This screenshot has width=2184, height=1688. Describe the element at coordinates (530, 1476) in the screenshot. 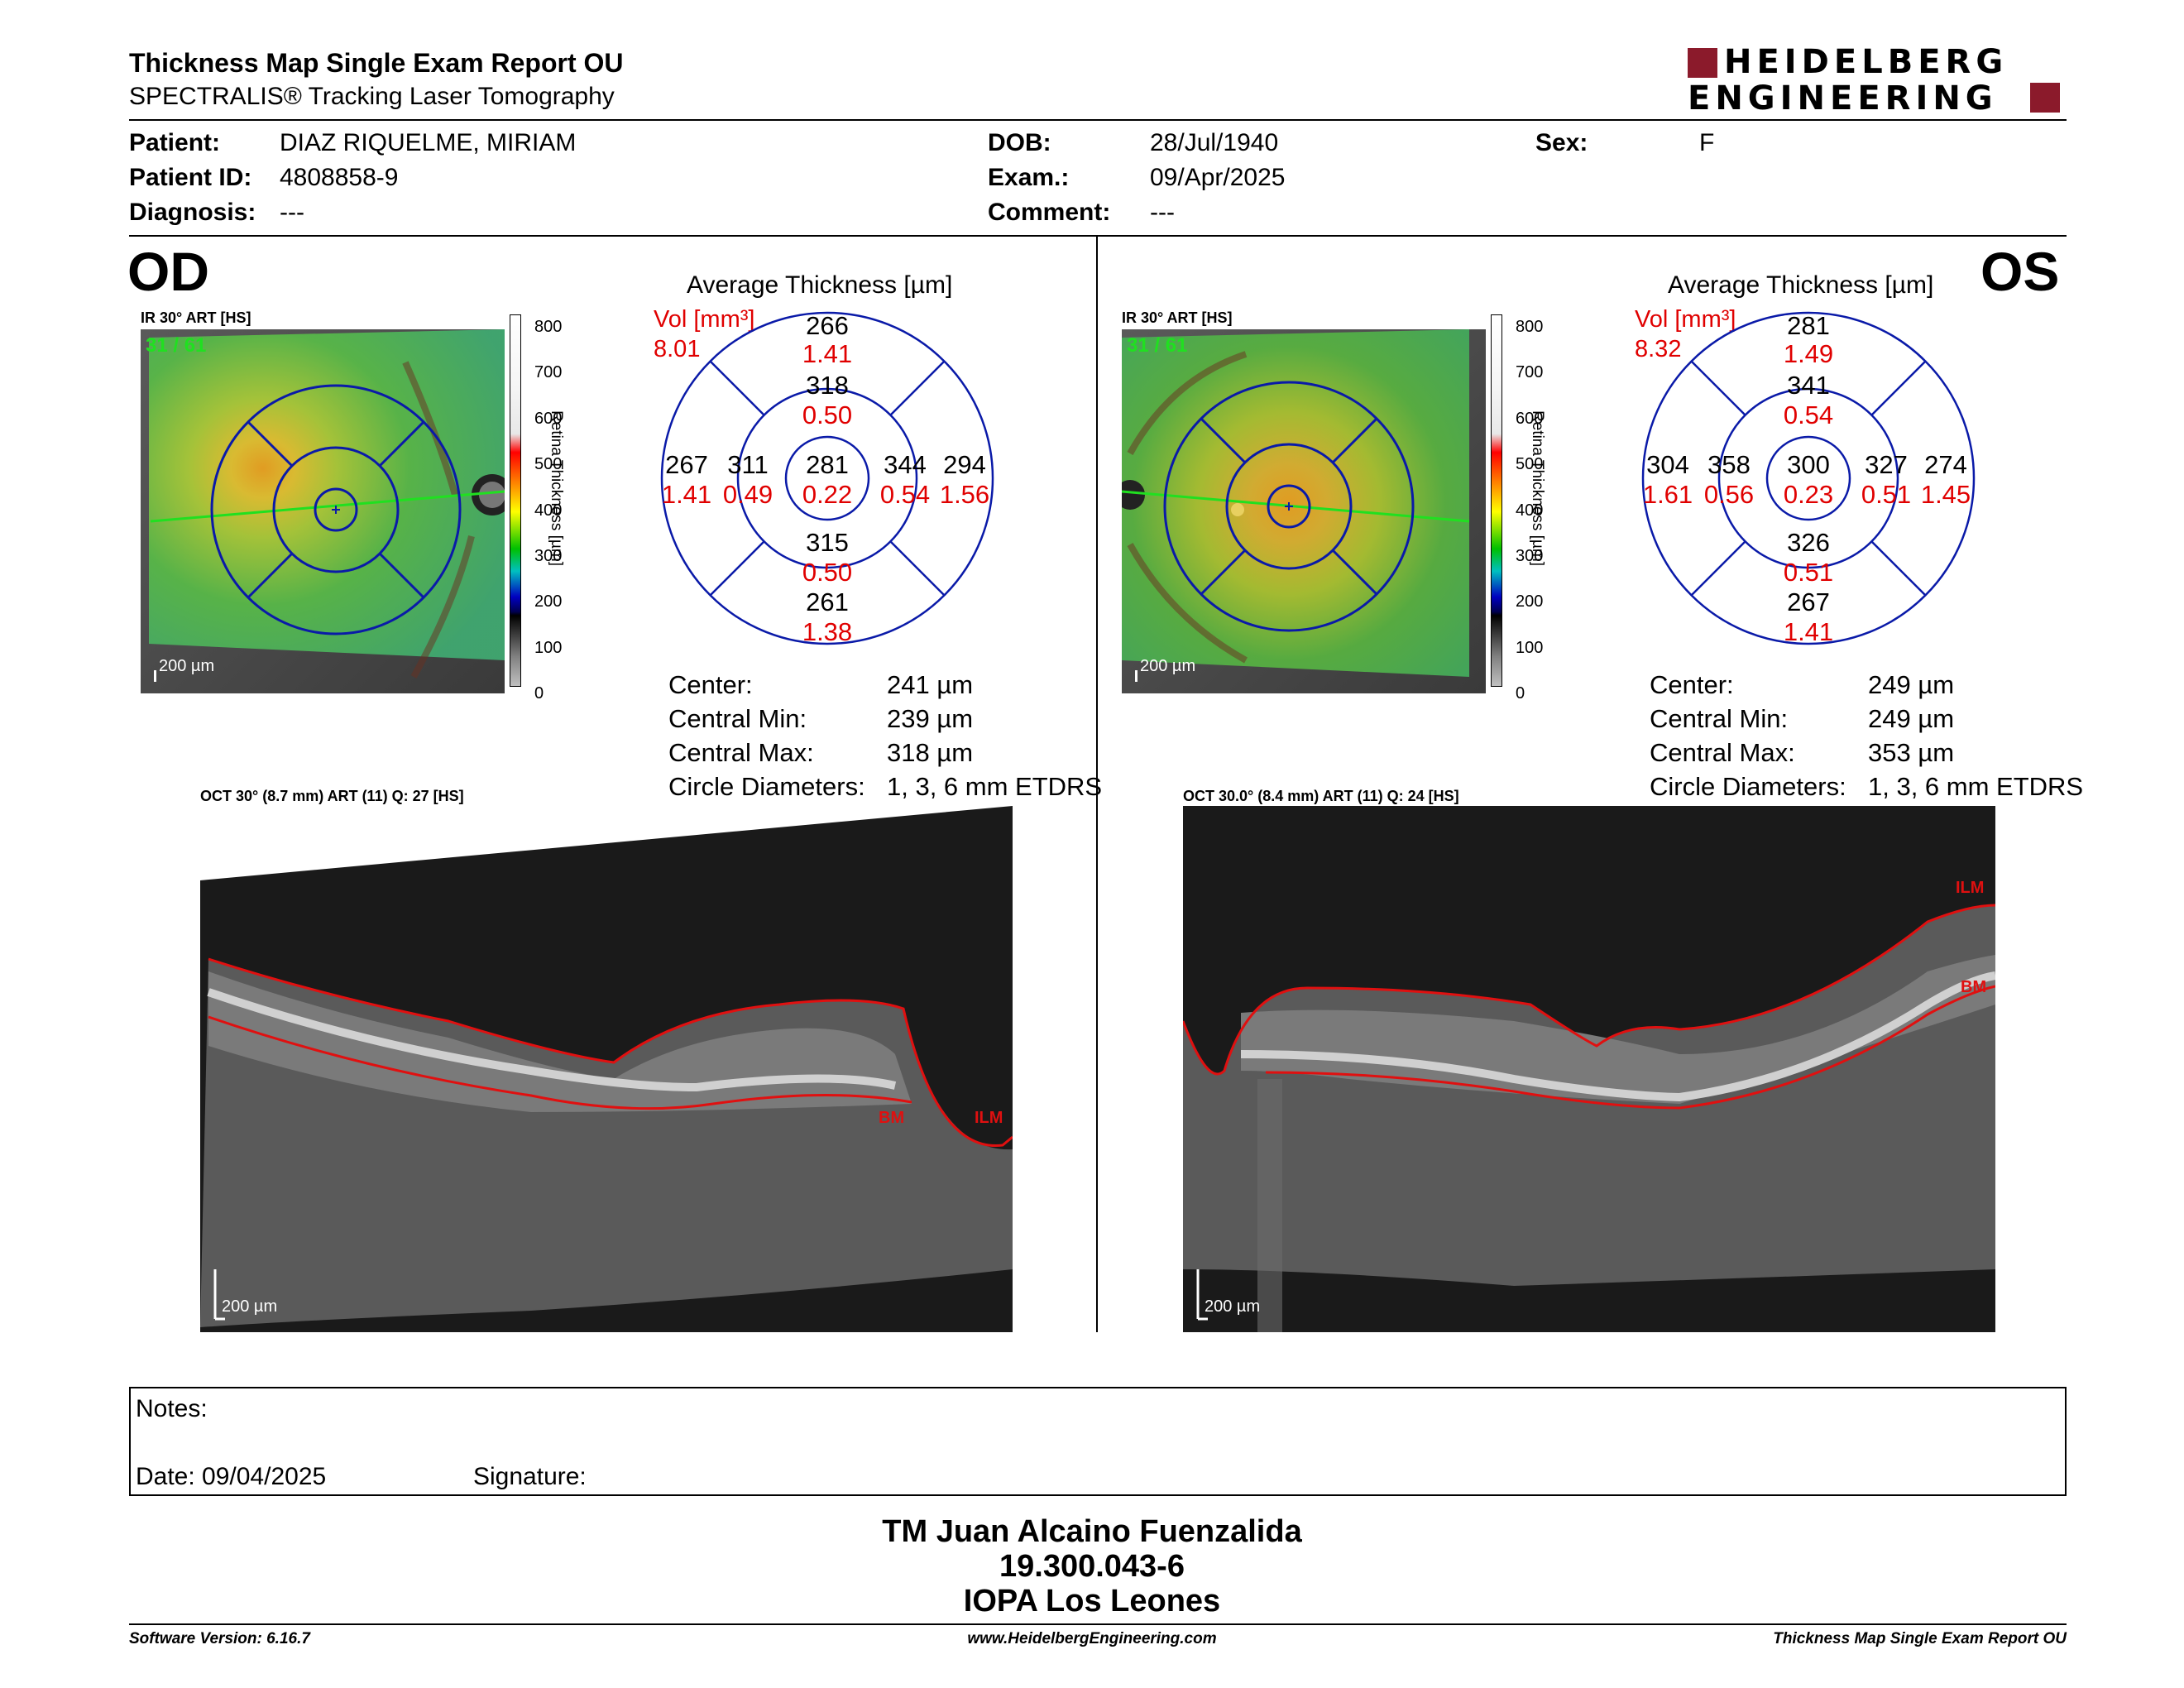

I see `signature-label: Signature:` at that location.